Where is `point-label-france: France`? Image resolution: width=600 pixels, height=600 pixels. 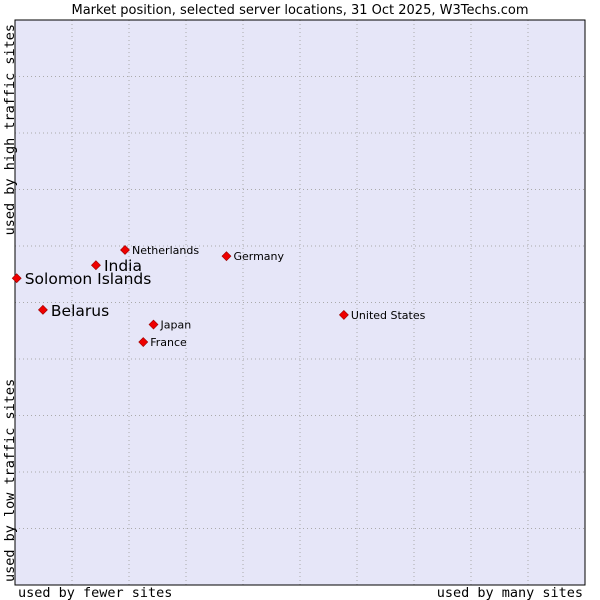
point-label-france: France is located at coordinates (168, 342).